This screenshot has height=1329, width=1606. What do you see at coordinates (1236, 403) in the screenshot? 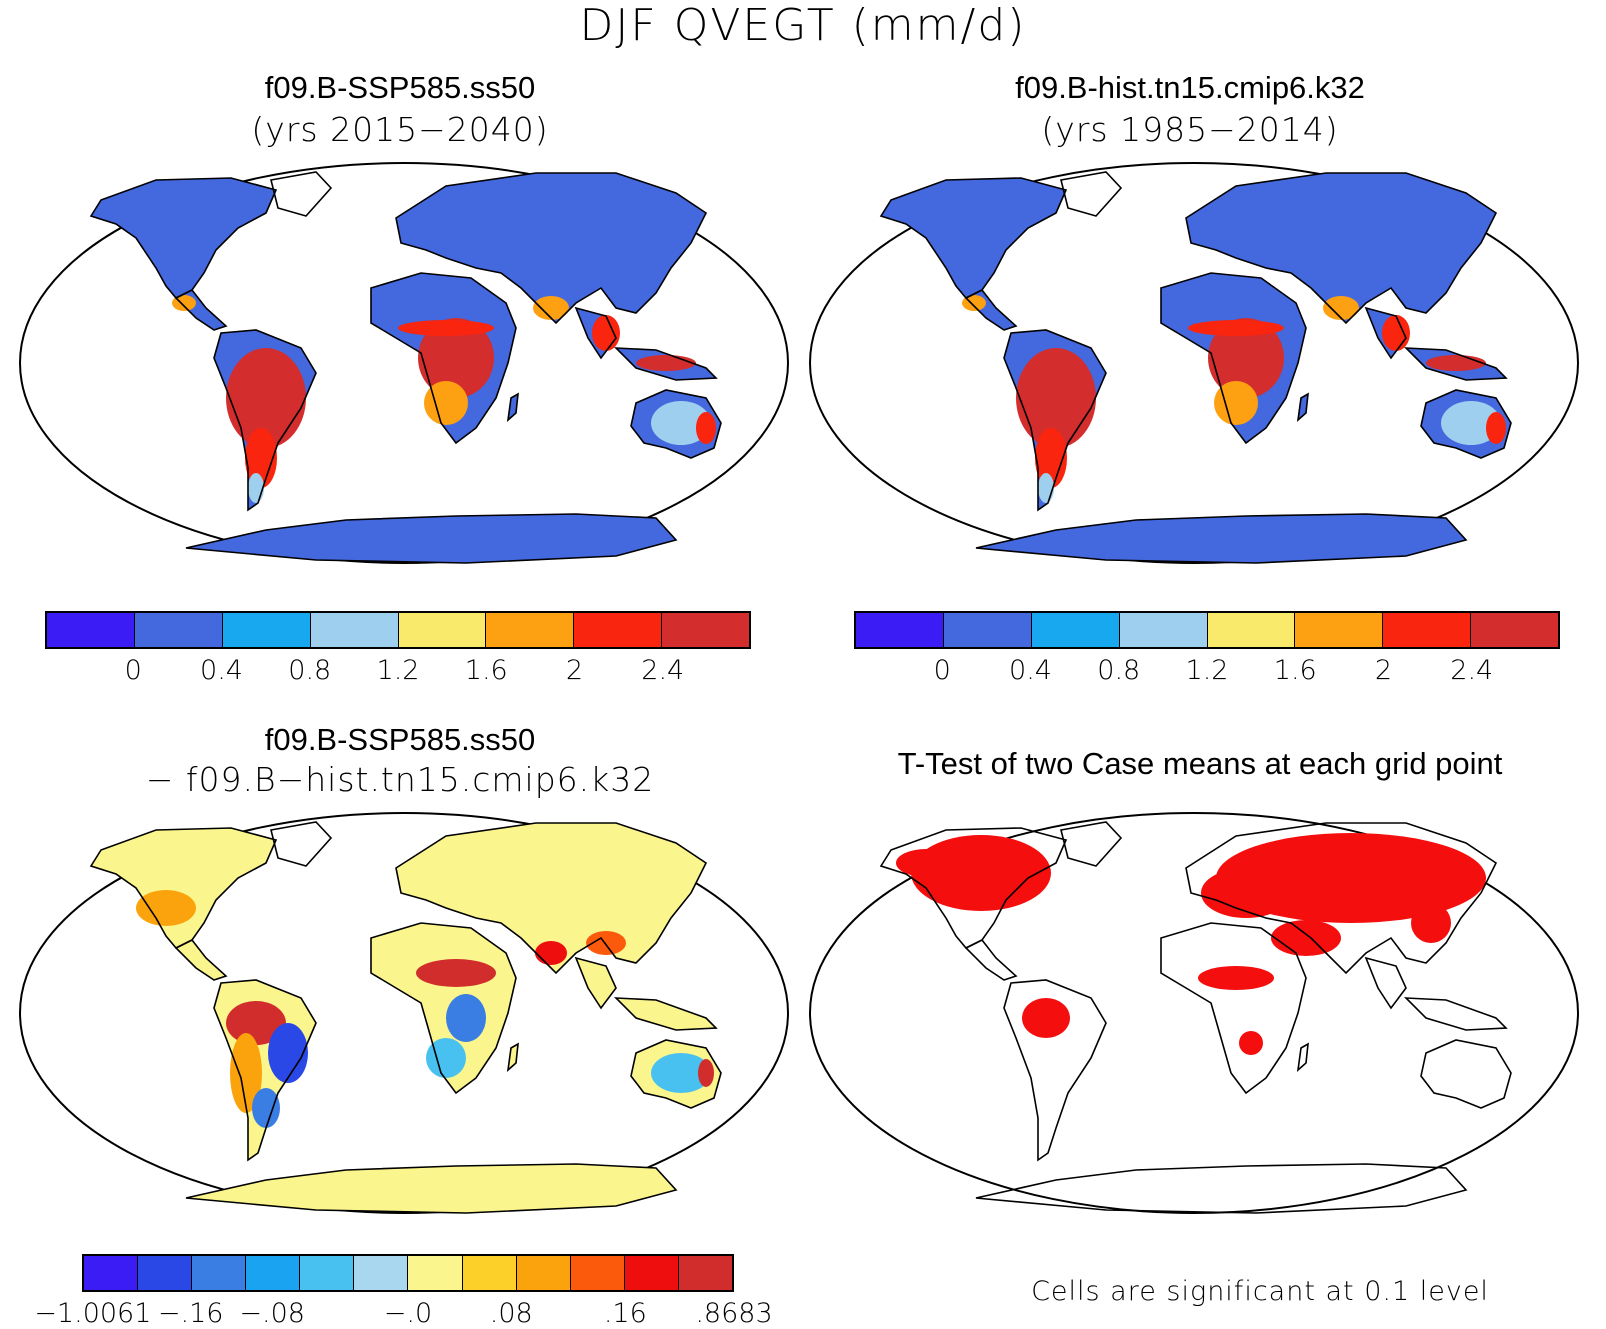
I see `southern-africa-region` at bounding box center [1236, 403].